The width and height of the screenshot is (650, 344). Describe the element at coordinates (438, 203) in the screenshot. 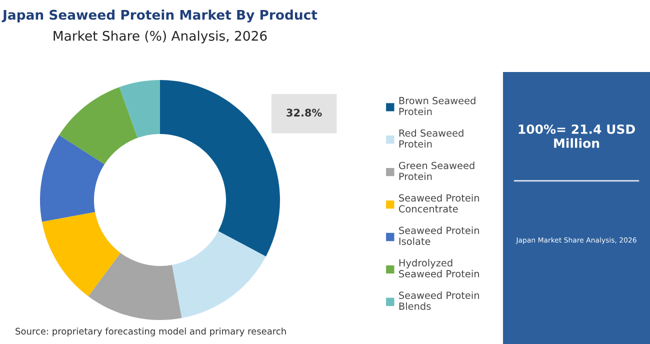

I see `legend-label: Seaweed Protein Concentrate` at that location.